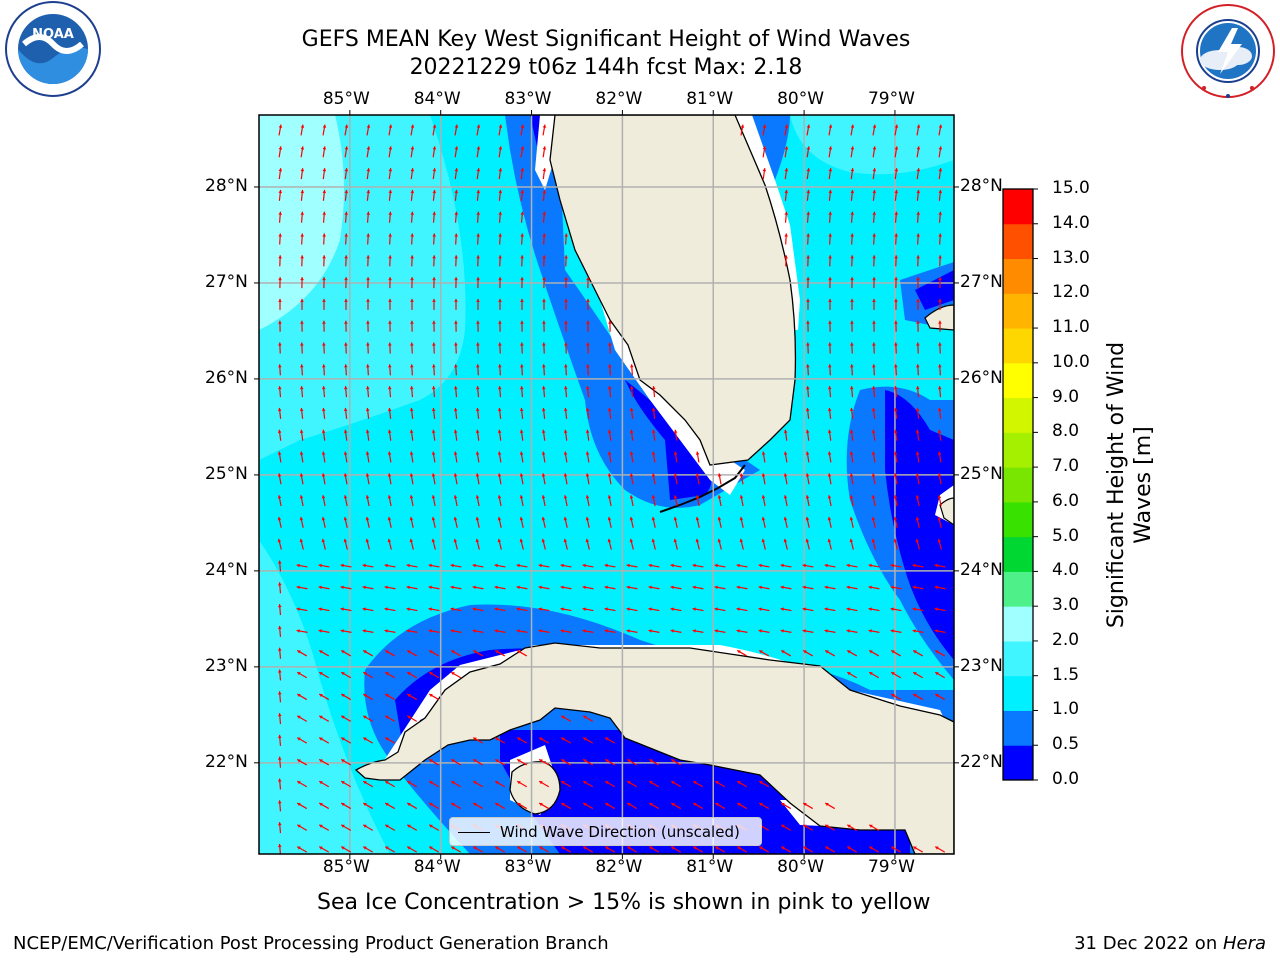 The image size is (1280, 960). What do you see at coordinates (226, 665) in the screenshot?
I see `y-tick-label-left: 23°N` at bounding box center [226, 665].